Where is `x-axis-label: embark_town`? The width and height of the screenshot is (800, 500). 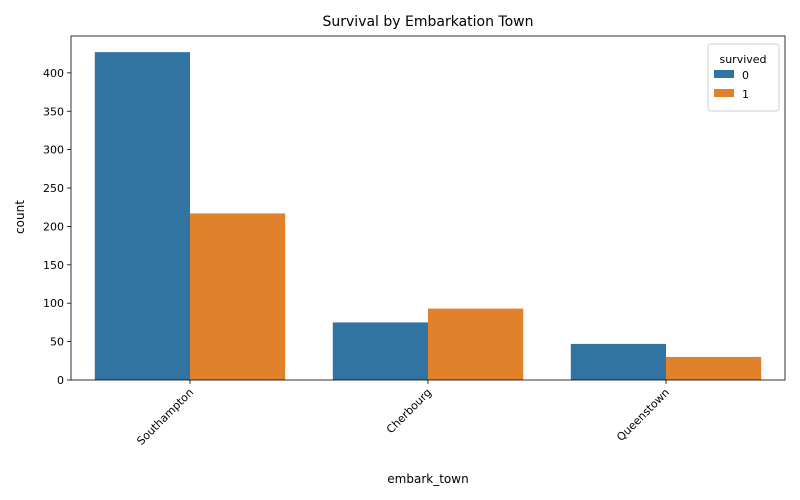
x-axis-label: embark_town is located at coordinates (427, 479).